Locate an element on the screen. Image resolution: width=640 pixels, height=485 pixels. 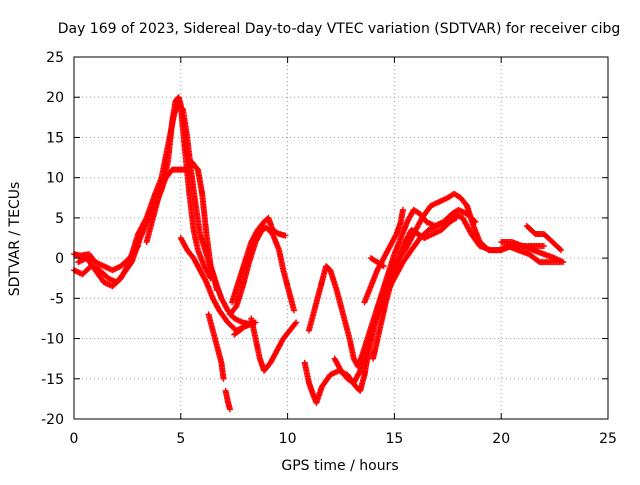
y-axis-title: SDTVAR / TECUs is located at coordinates (15, 239).